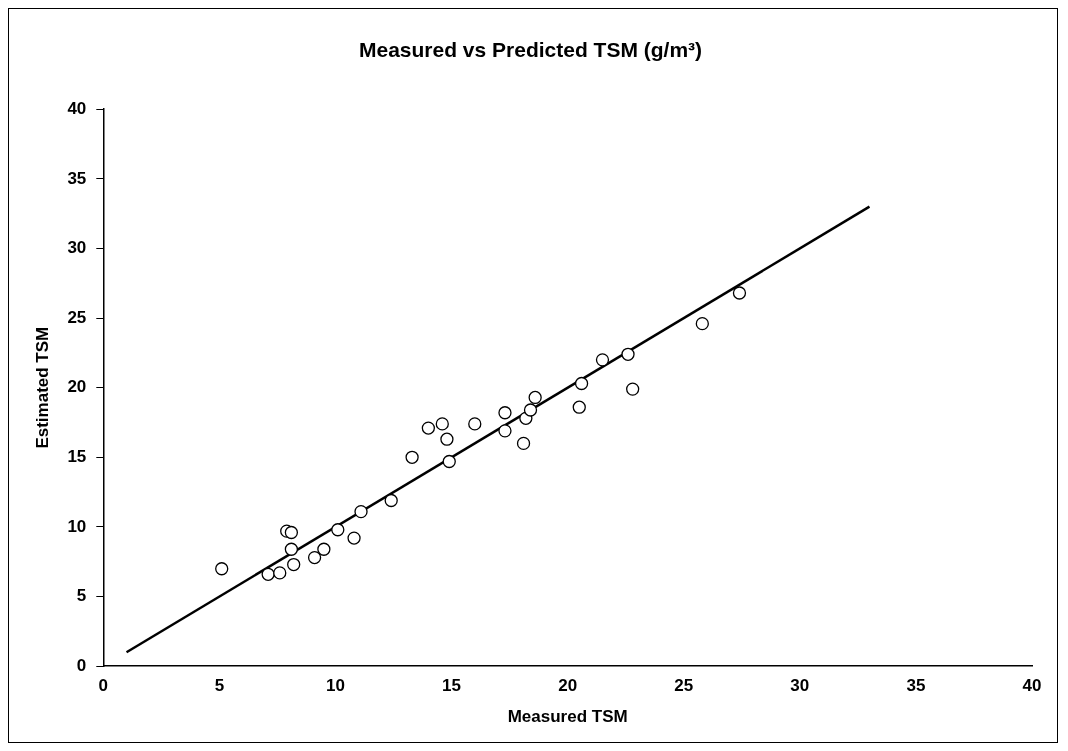  I want to click on x-axis-title: Measured TSM, so click(567, 717).